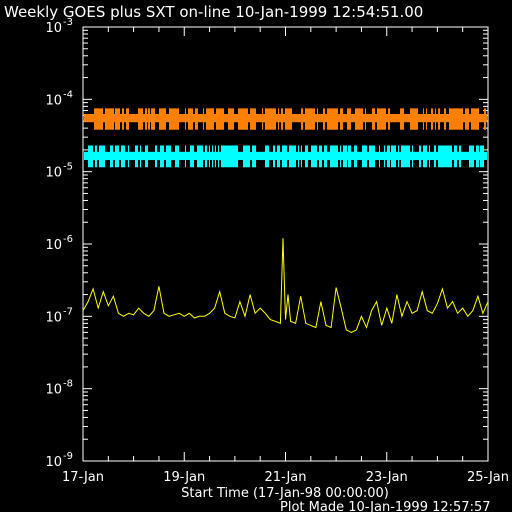 The height and width of the screenshot is (512, 512). I want to click on y-tick-exponent: -9, so click(68, 456).